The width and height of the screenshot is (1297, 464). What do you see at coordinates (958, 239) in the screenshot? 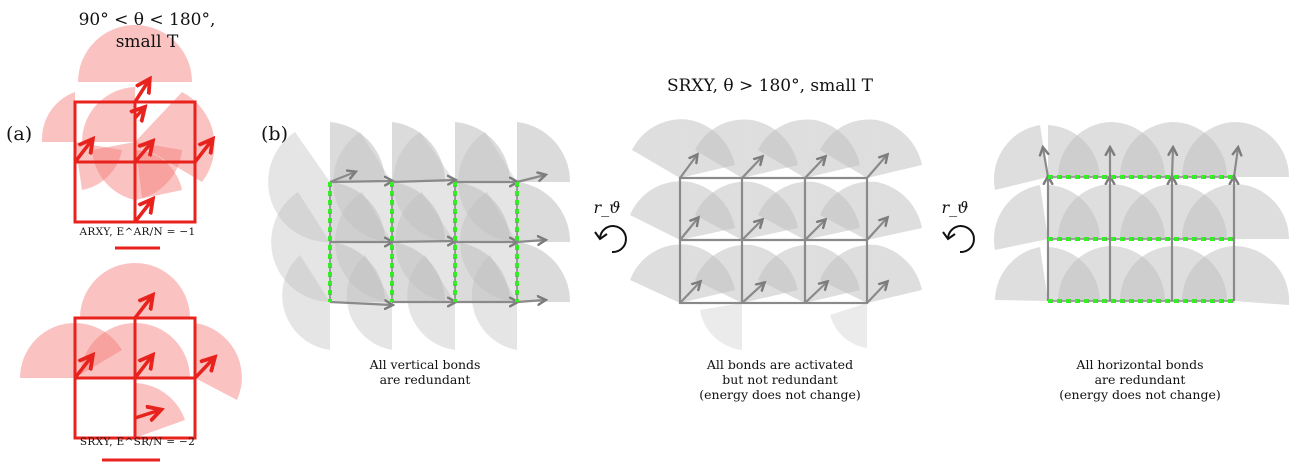
I see `rotation-arrow-right` at bounding box center [958, 239].